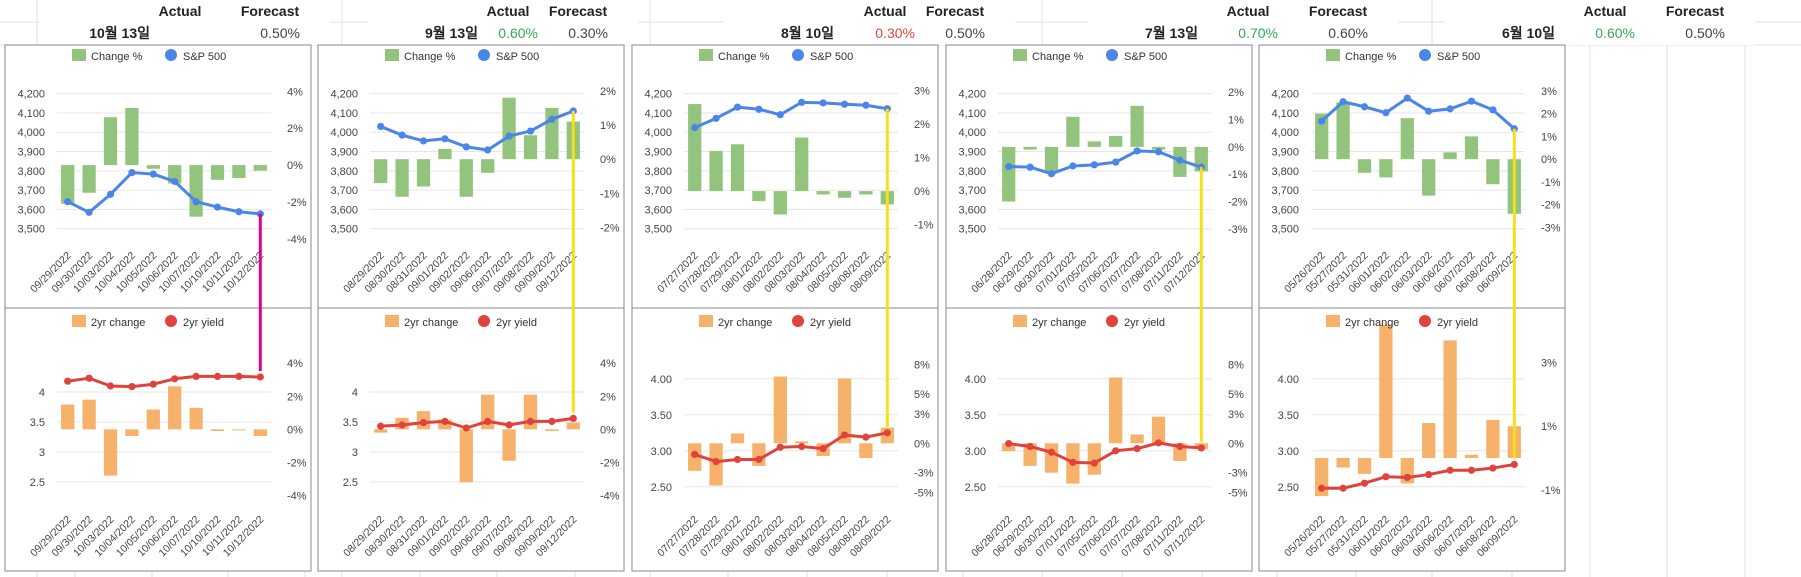 This screenshot has width=1801, height=577. Describe the element at coordinates (37, 483) in the screenshot. I see `left-tick-label: 2.5` at that location.